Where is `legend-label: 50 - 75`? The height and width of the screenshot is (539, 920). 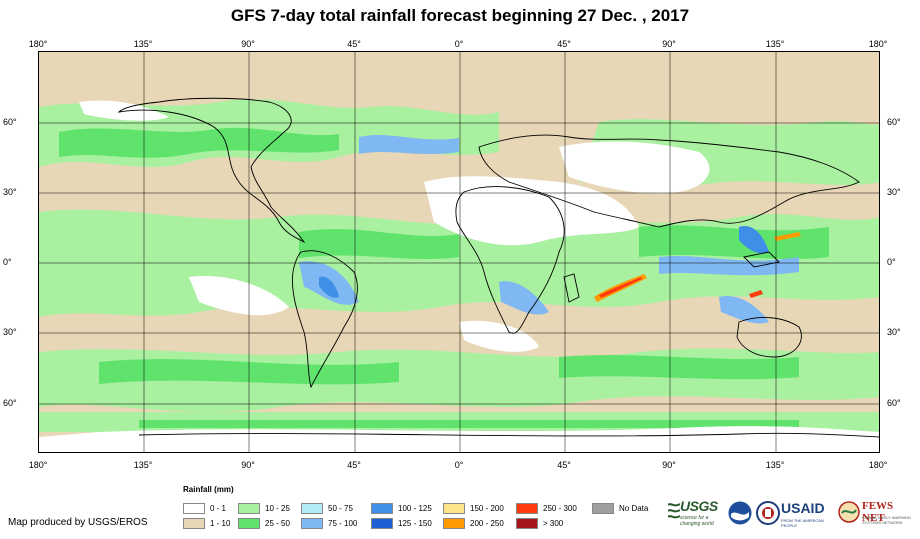 legend-label: 50 - 75 is located at coordinates (340, 508).